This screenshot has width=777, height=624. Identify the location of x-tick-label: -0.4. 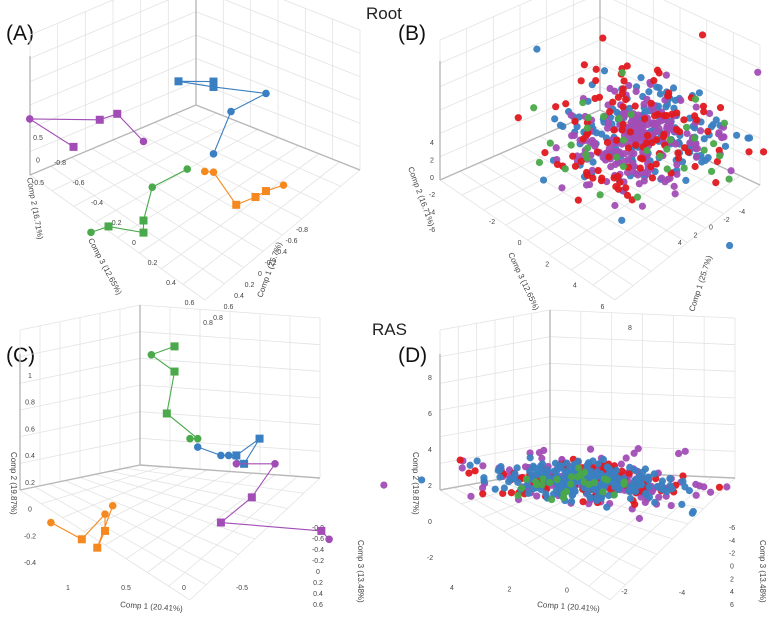
(281, 252).